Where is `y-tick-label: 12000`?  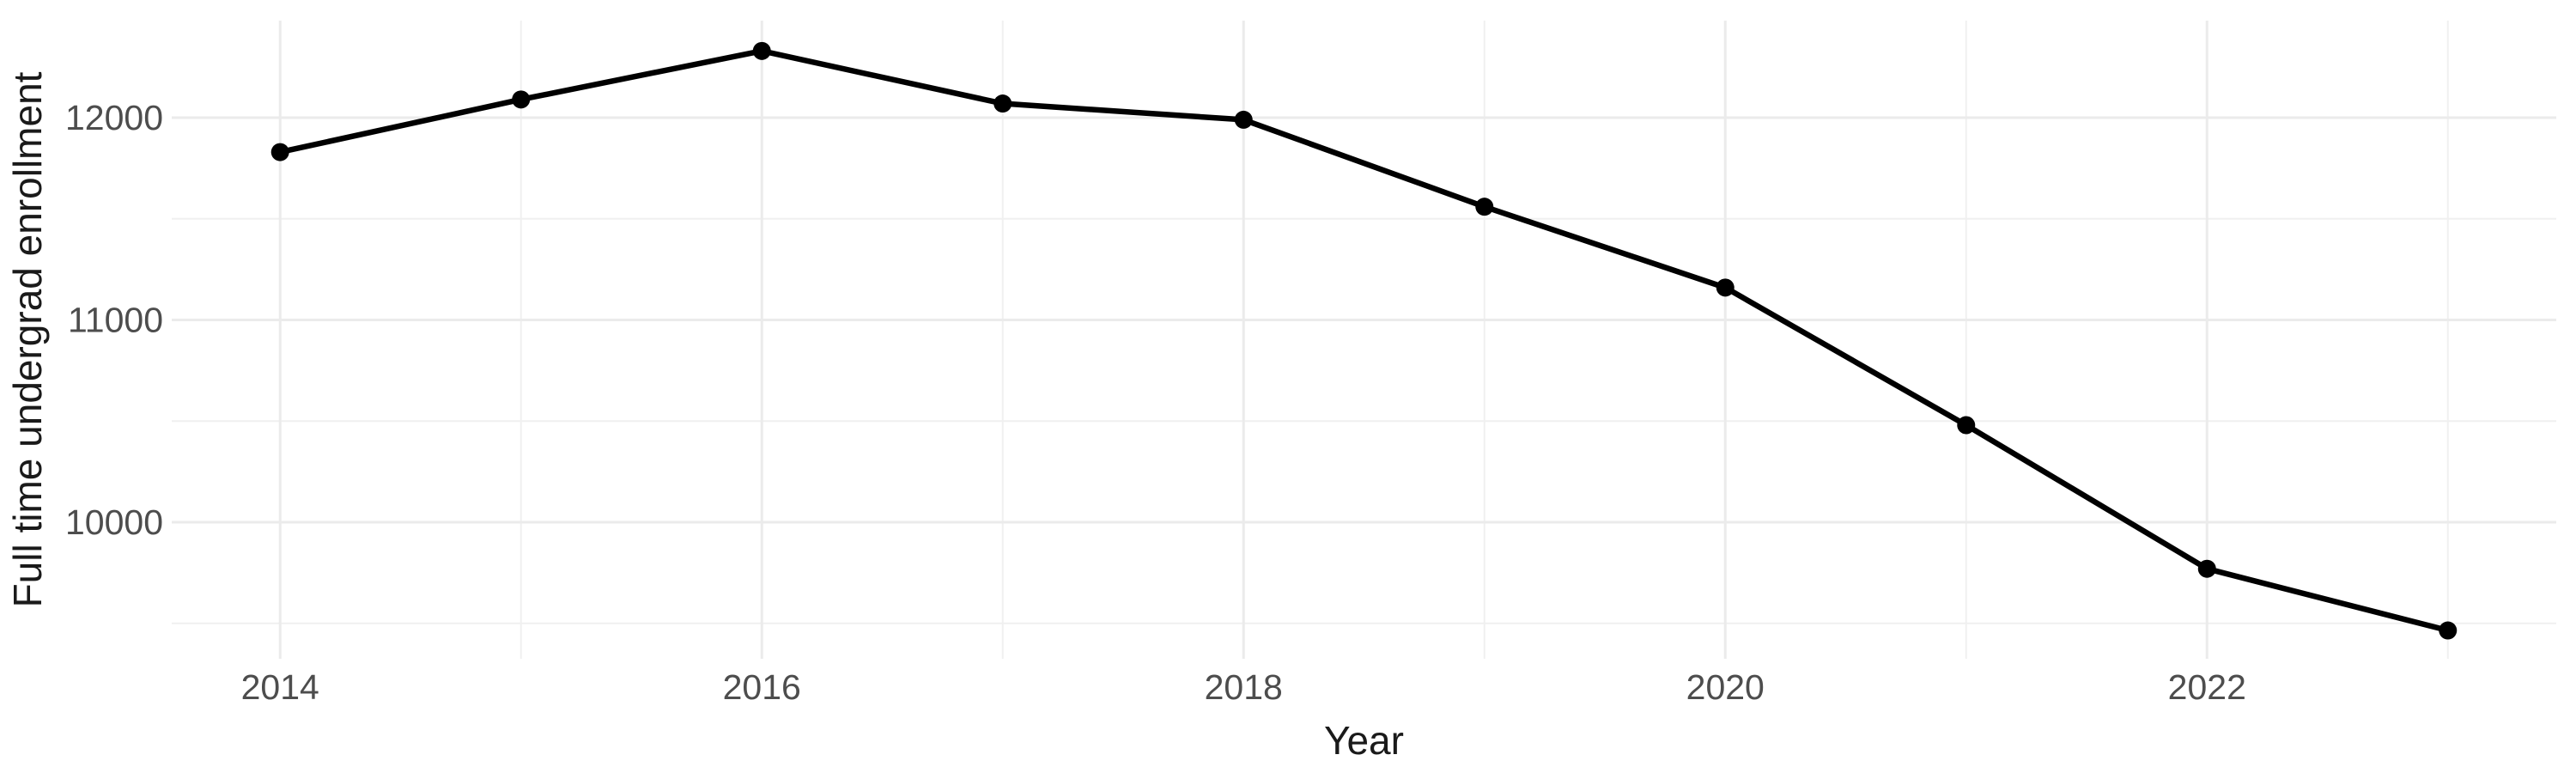 y-tick-label: 12000 is located at coordinates (114, 117).